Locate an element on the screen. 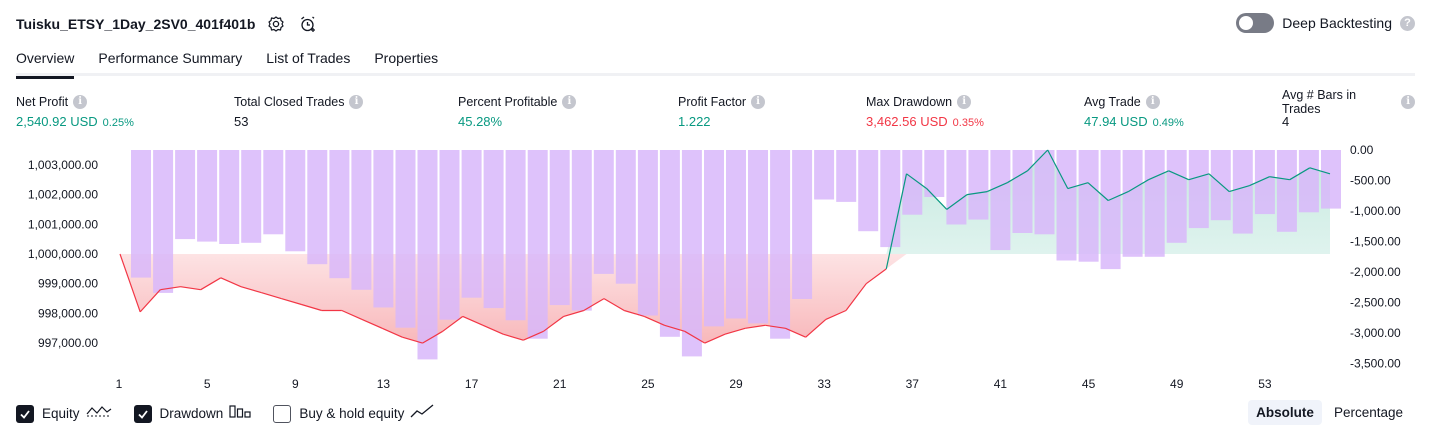  equity-checkbox is located at coordinates (25, 413).